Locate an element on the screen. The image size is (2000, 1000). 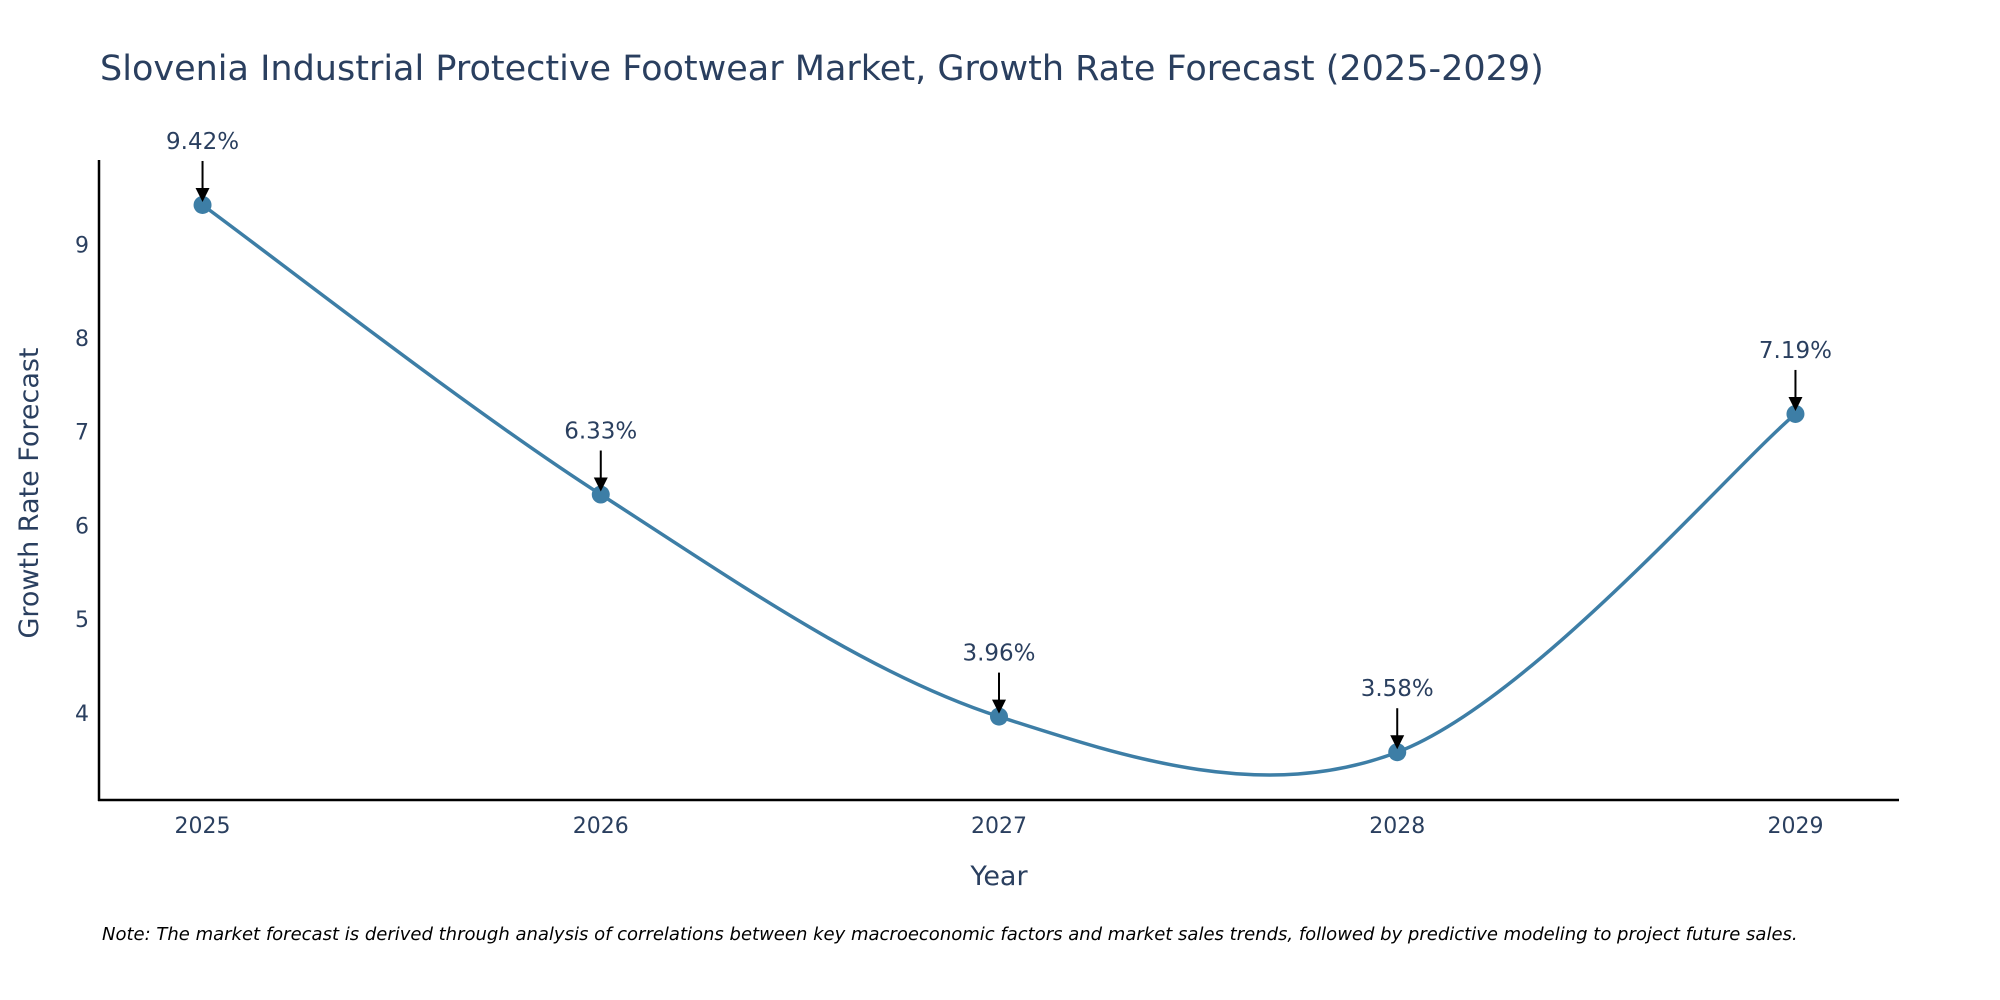
x-tick-label: 2028 is located at coordinates (1397, 826).